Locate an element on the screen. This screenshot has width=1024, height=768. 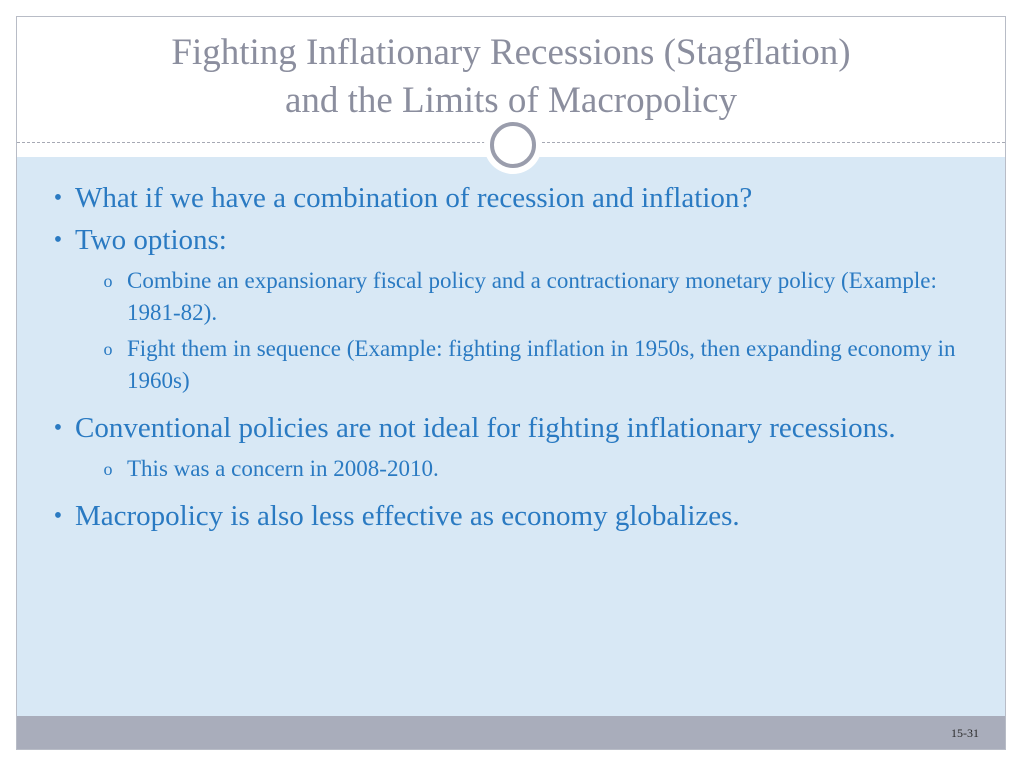
title-line-2: and the Limits of Macropolicy is located at coordinates (511, 100).